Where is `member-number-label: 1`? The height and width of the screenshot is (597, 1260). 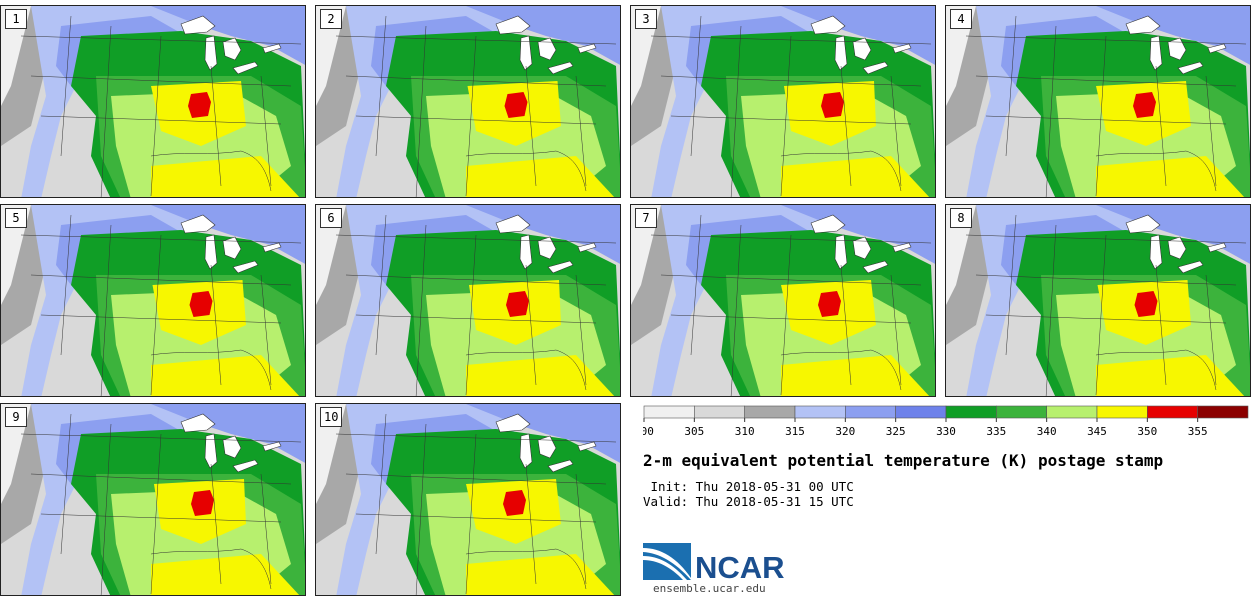 member-number-label: 1 is located at coordinates (16, 19).